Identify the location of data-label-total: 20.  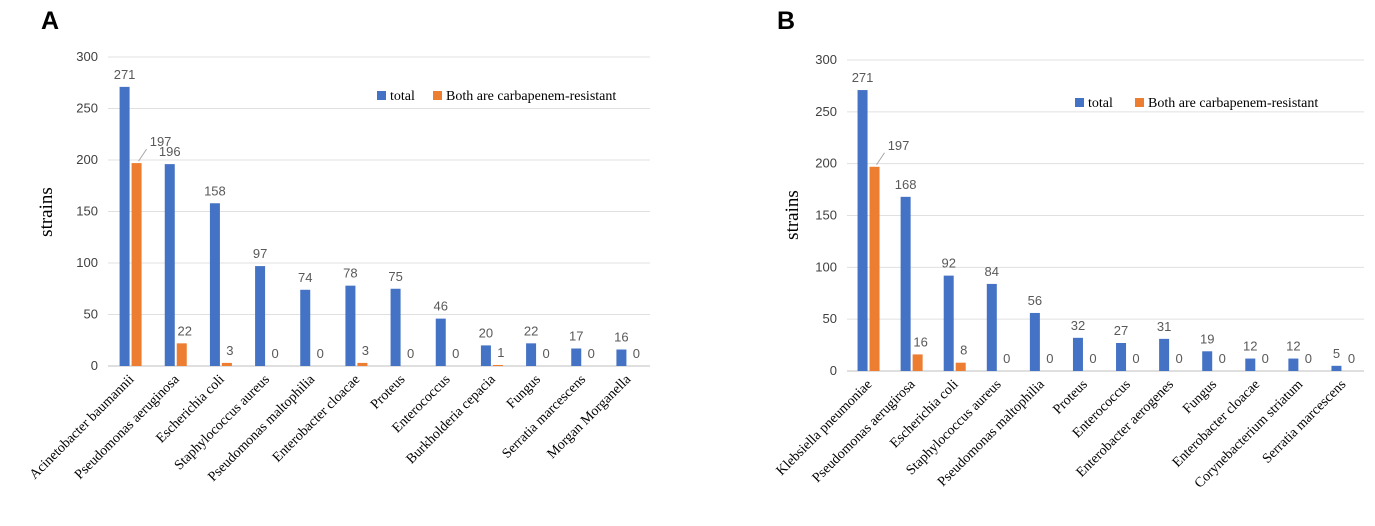
(486, 332).